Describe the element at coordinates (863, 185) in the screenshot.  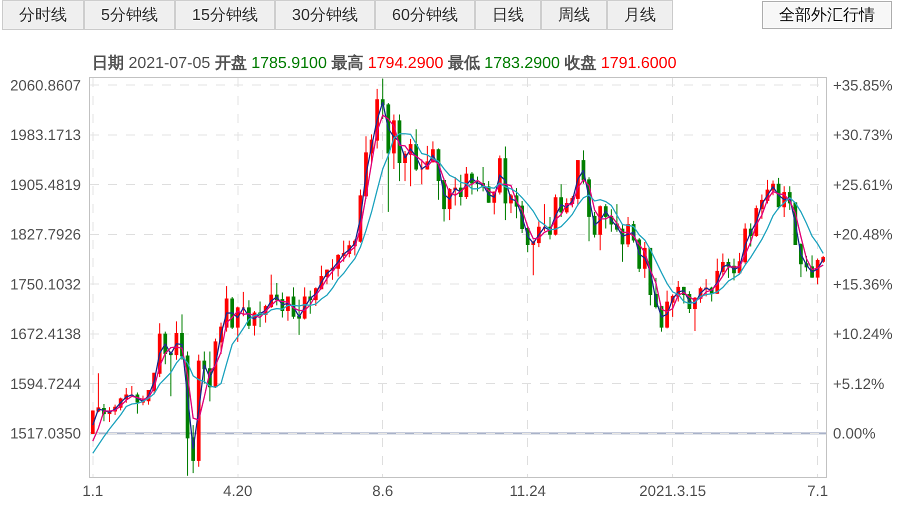
I see `y2-tick-label: +25.61%` at that location.